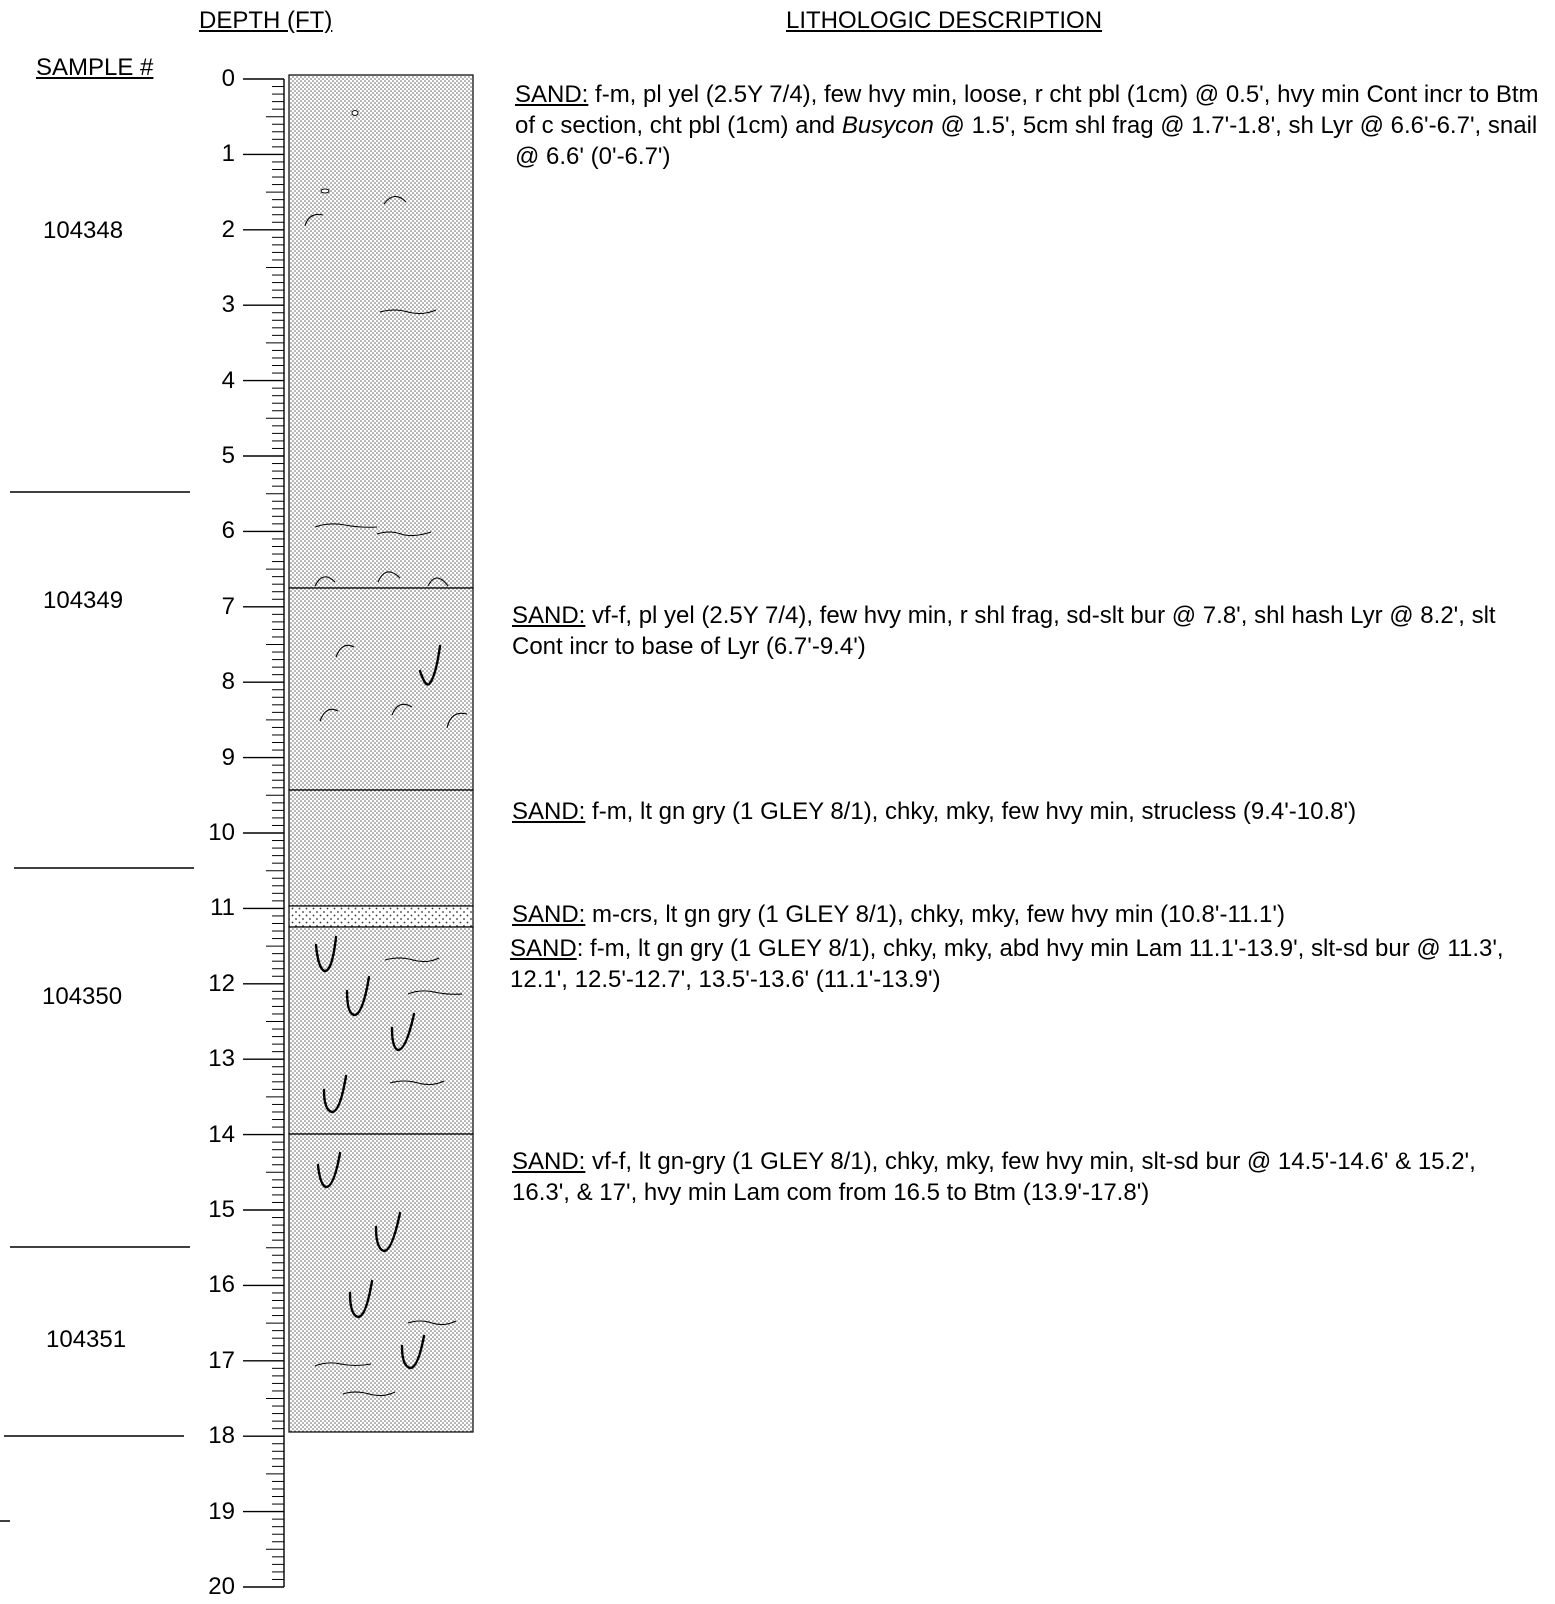  Describe the element at coordinates (228, 757) in the screenshot. I see `depth-label: 9` at that location.